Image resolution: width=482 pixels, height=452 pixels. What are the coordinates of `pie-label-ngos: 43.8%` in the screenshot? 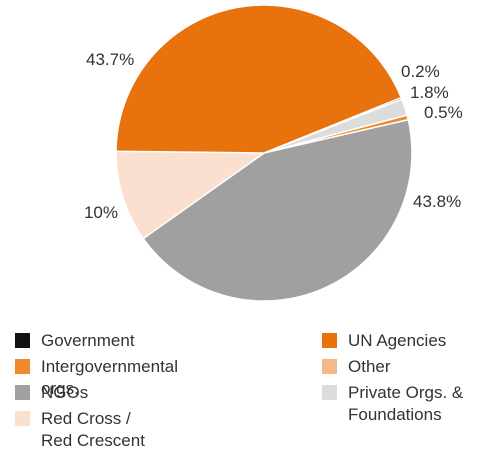 It's located at (437, 201).